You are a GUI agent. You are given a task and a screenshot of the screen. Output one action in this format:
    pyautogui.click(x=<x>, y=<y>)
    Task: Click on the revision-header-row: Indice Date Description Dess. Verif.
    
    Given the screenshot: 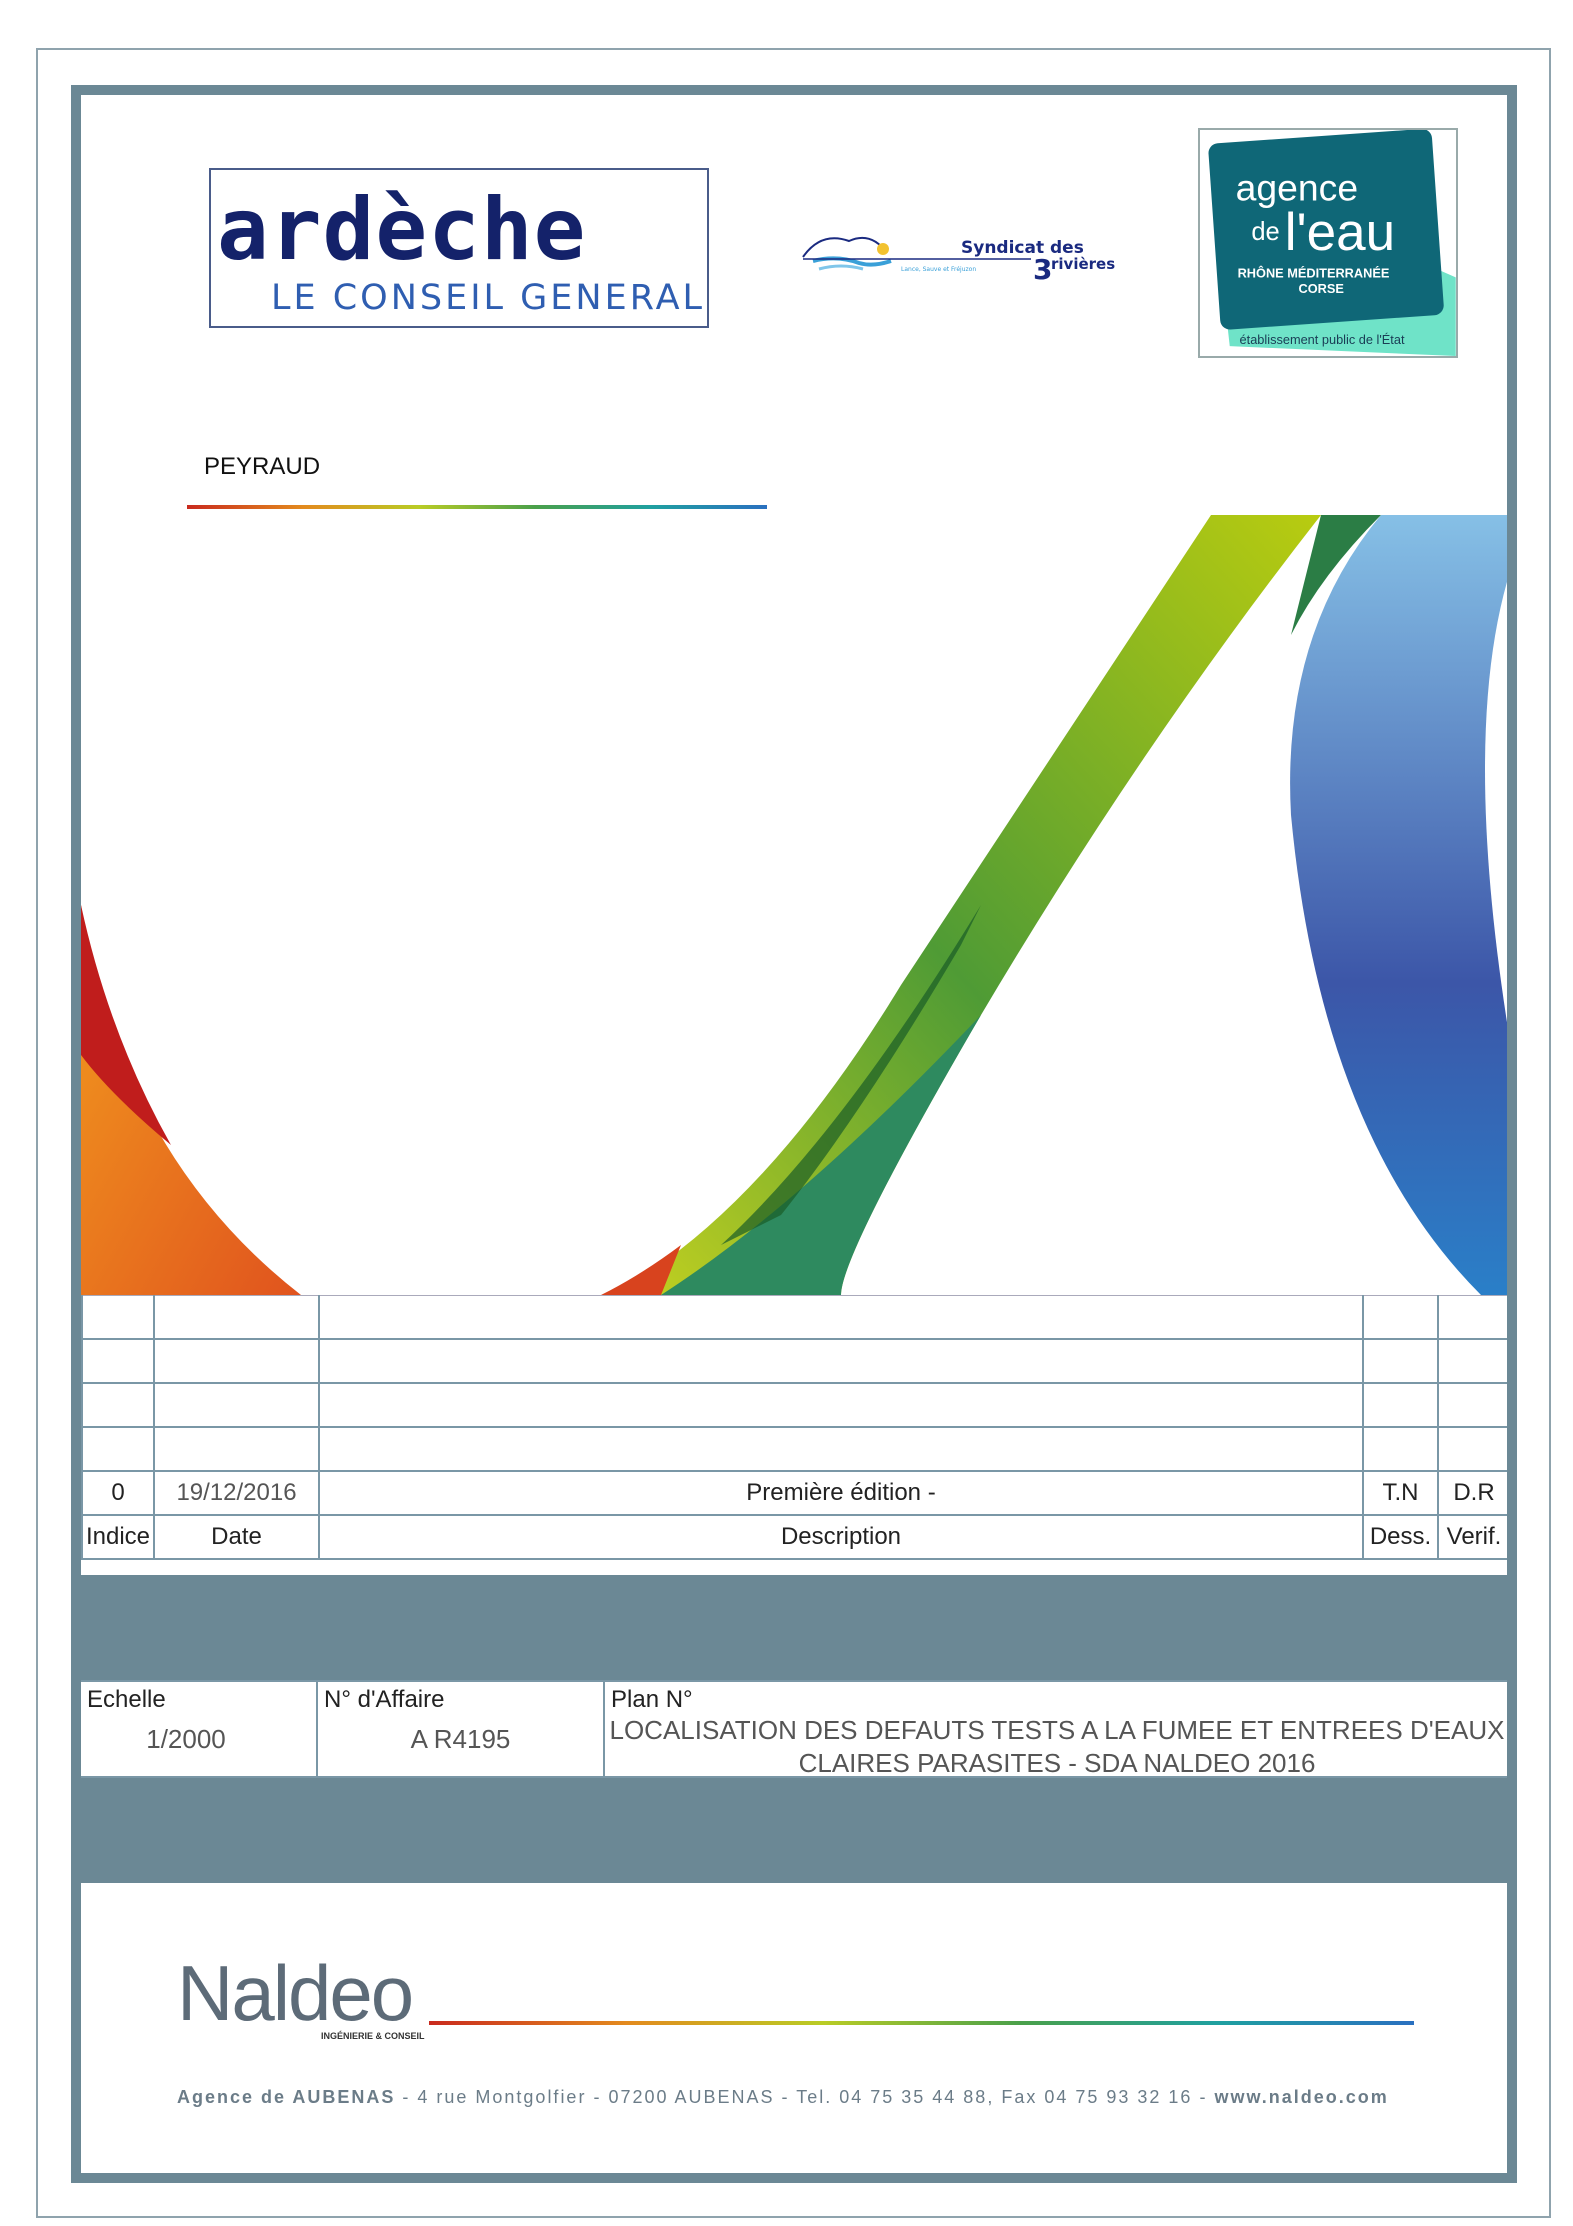 What is the action you would take?
    pyautogui.click(x=794, y=1537)
    